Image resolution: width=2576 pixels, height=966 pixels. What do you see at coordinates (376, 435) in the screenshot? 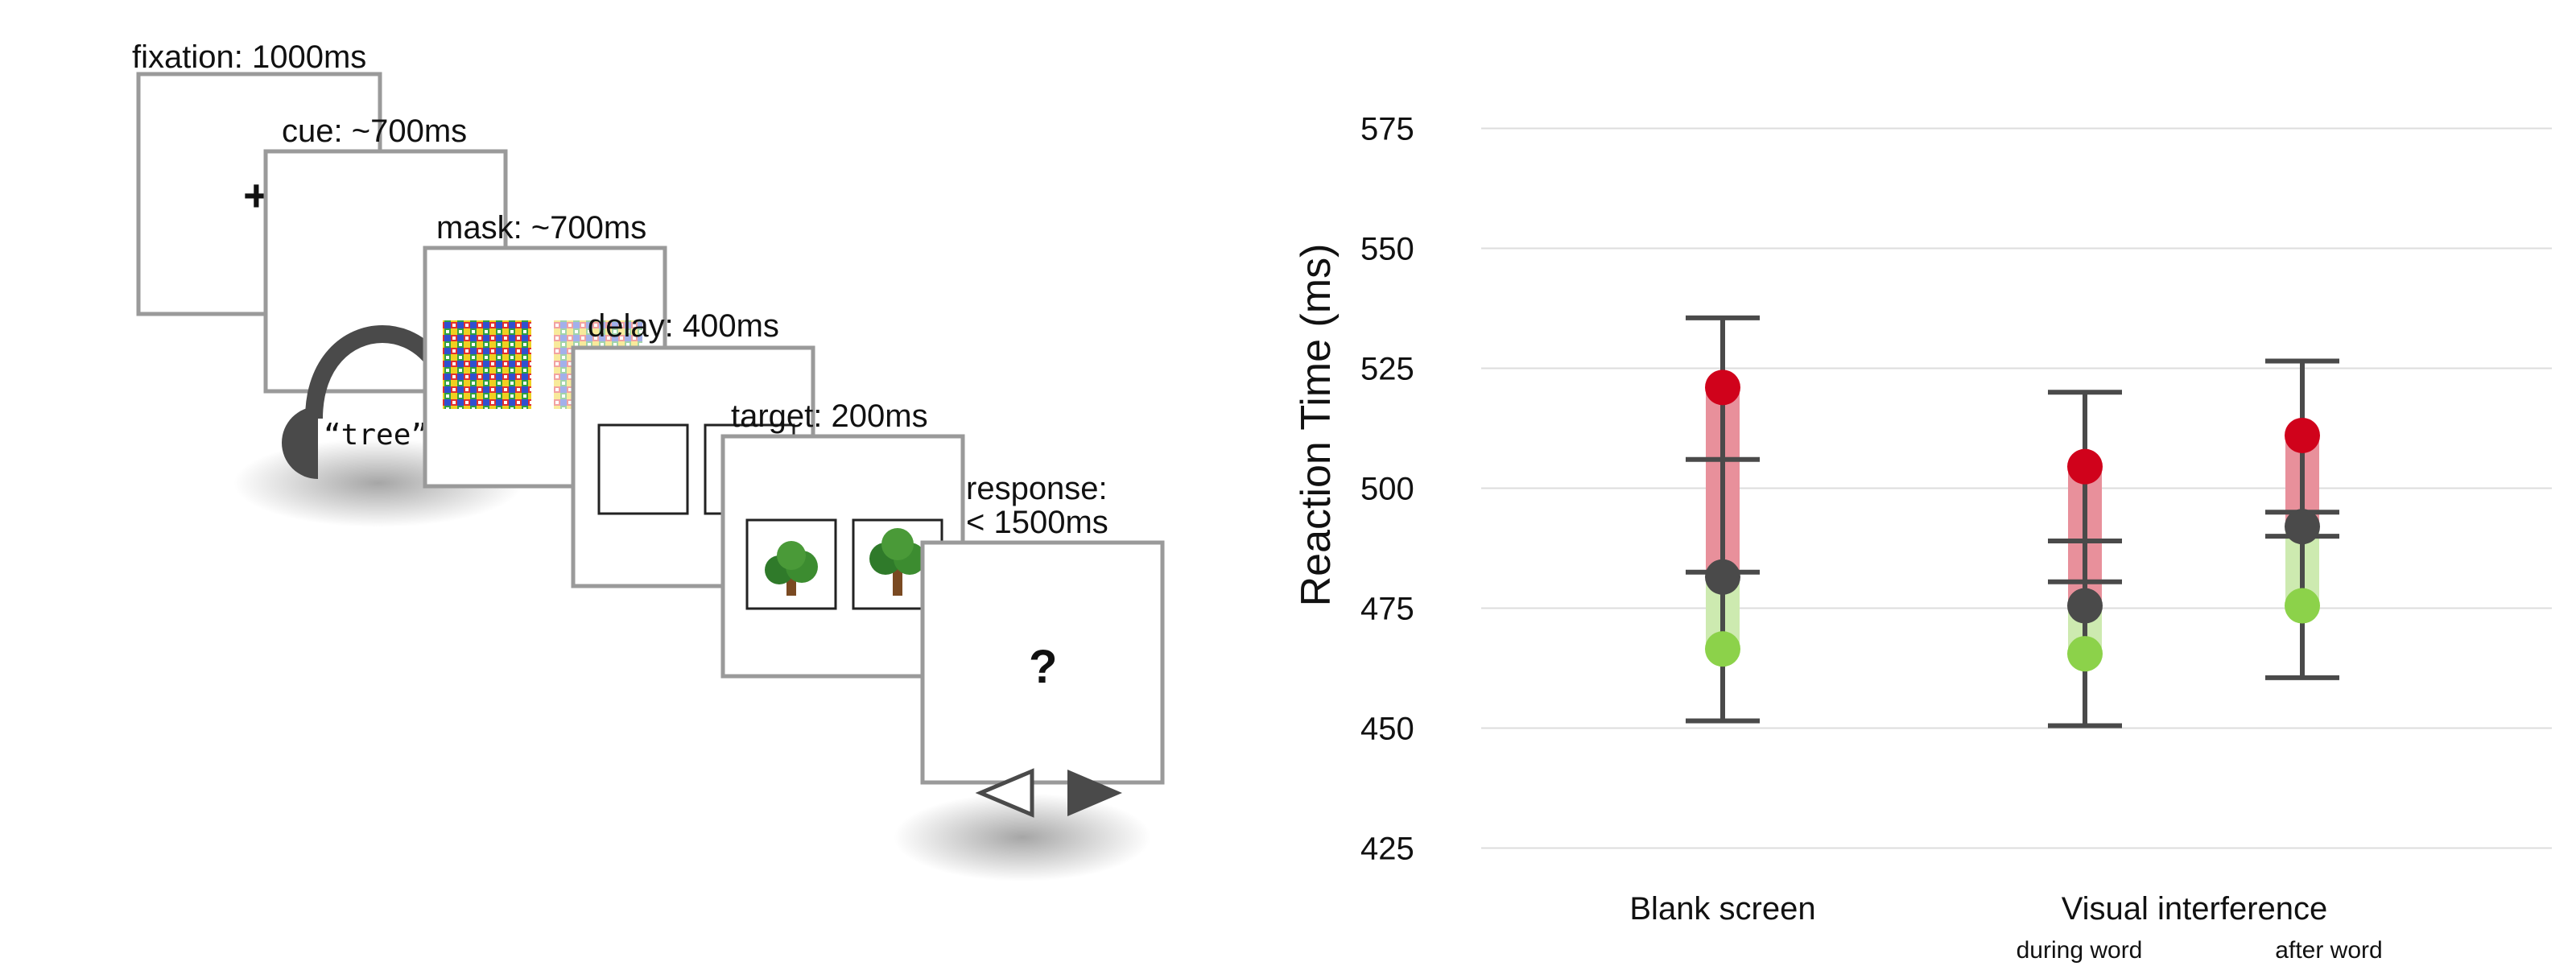
I see `cue-word: “tree”` at bounding box center [376, 435].